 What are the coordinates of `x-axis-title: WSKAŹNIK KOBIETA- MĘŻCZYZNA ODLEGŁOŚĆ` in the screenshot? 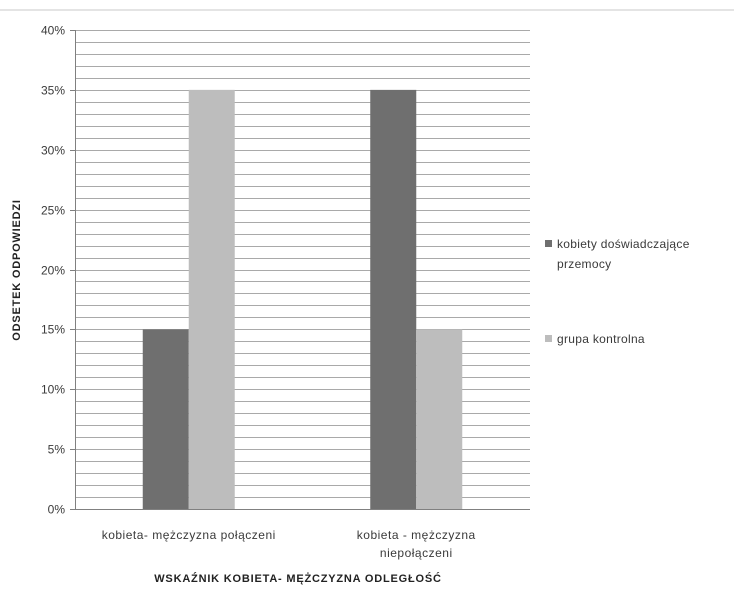 It's located at (297, 578).